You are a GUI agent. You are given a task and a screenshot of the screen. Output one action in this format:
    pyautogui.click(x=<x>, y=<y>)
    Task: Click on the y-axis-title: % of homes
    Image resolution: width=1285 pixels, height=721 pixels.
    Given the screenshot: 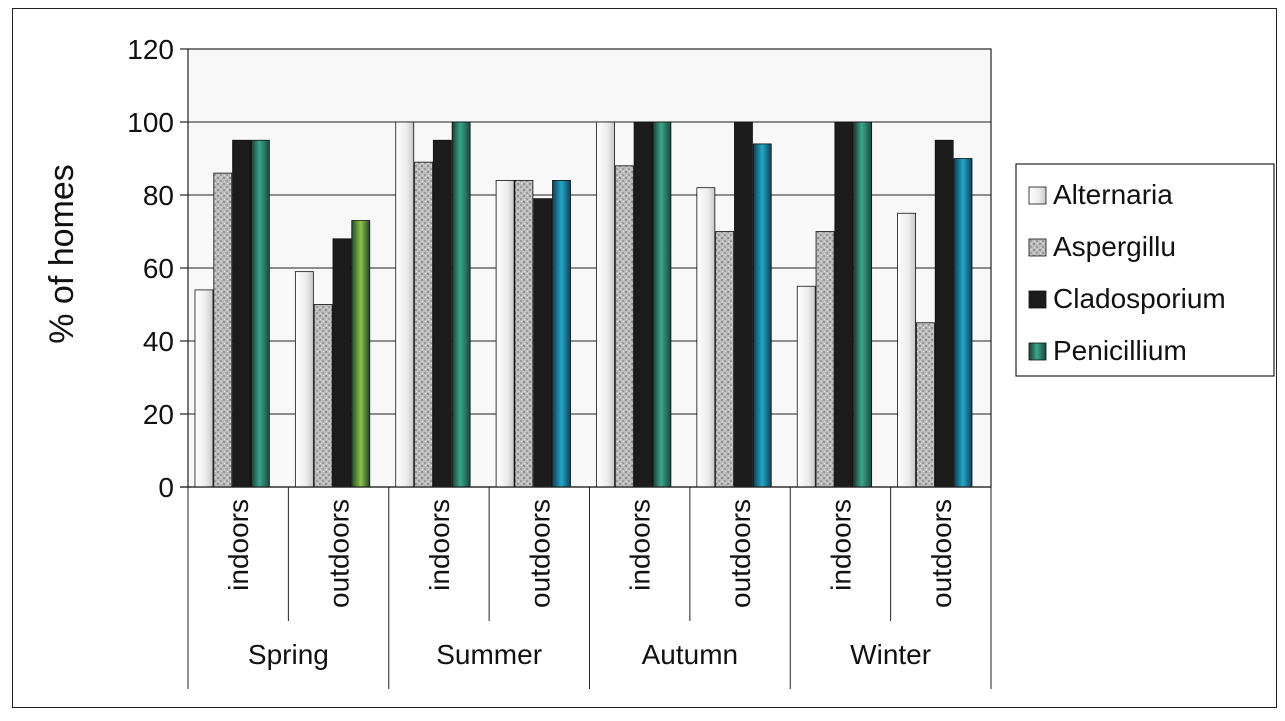 What is the action you would take?
    pyautogui.click(x=62, y=254)
    